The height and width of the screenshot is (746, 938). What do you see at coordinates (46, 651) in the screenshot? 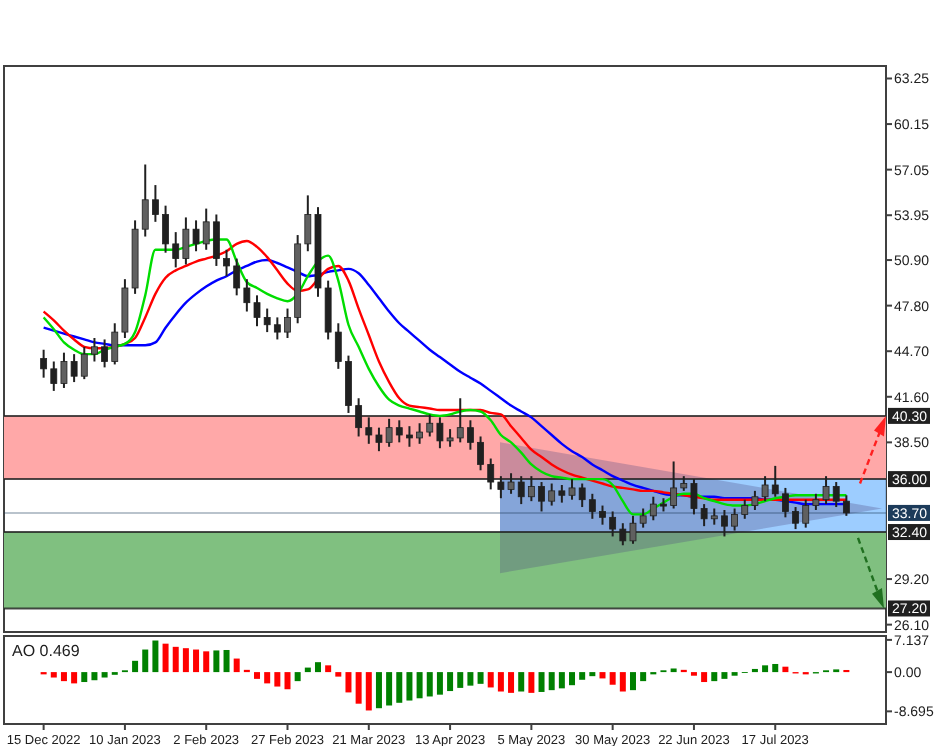
I see `chart-title: AO 0.469` at bounding box center [46, 651].